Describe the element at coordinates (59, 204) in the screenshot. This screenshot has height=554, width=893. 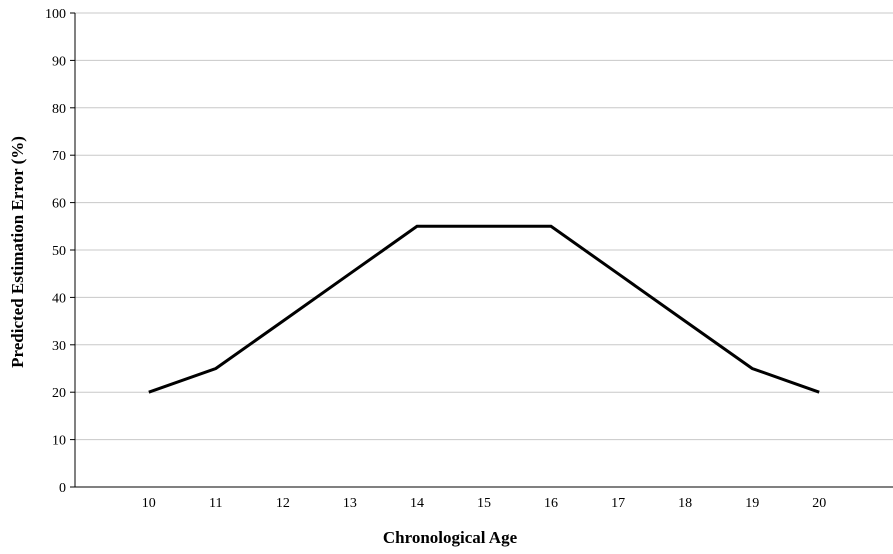
I see `y-tick-label-60: 60` at that location.